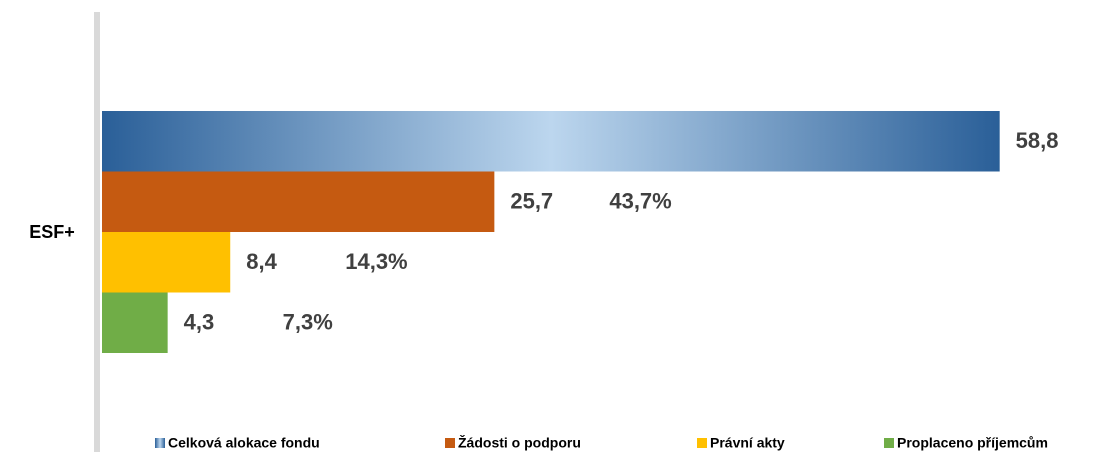 This screenshot has height=454, width=1102. What do you see at coordinates (376, 261) in the screenshot?
I see `percent-label: 14,3%` at bounding box center [376, 261].